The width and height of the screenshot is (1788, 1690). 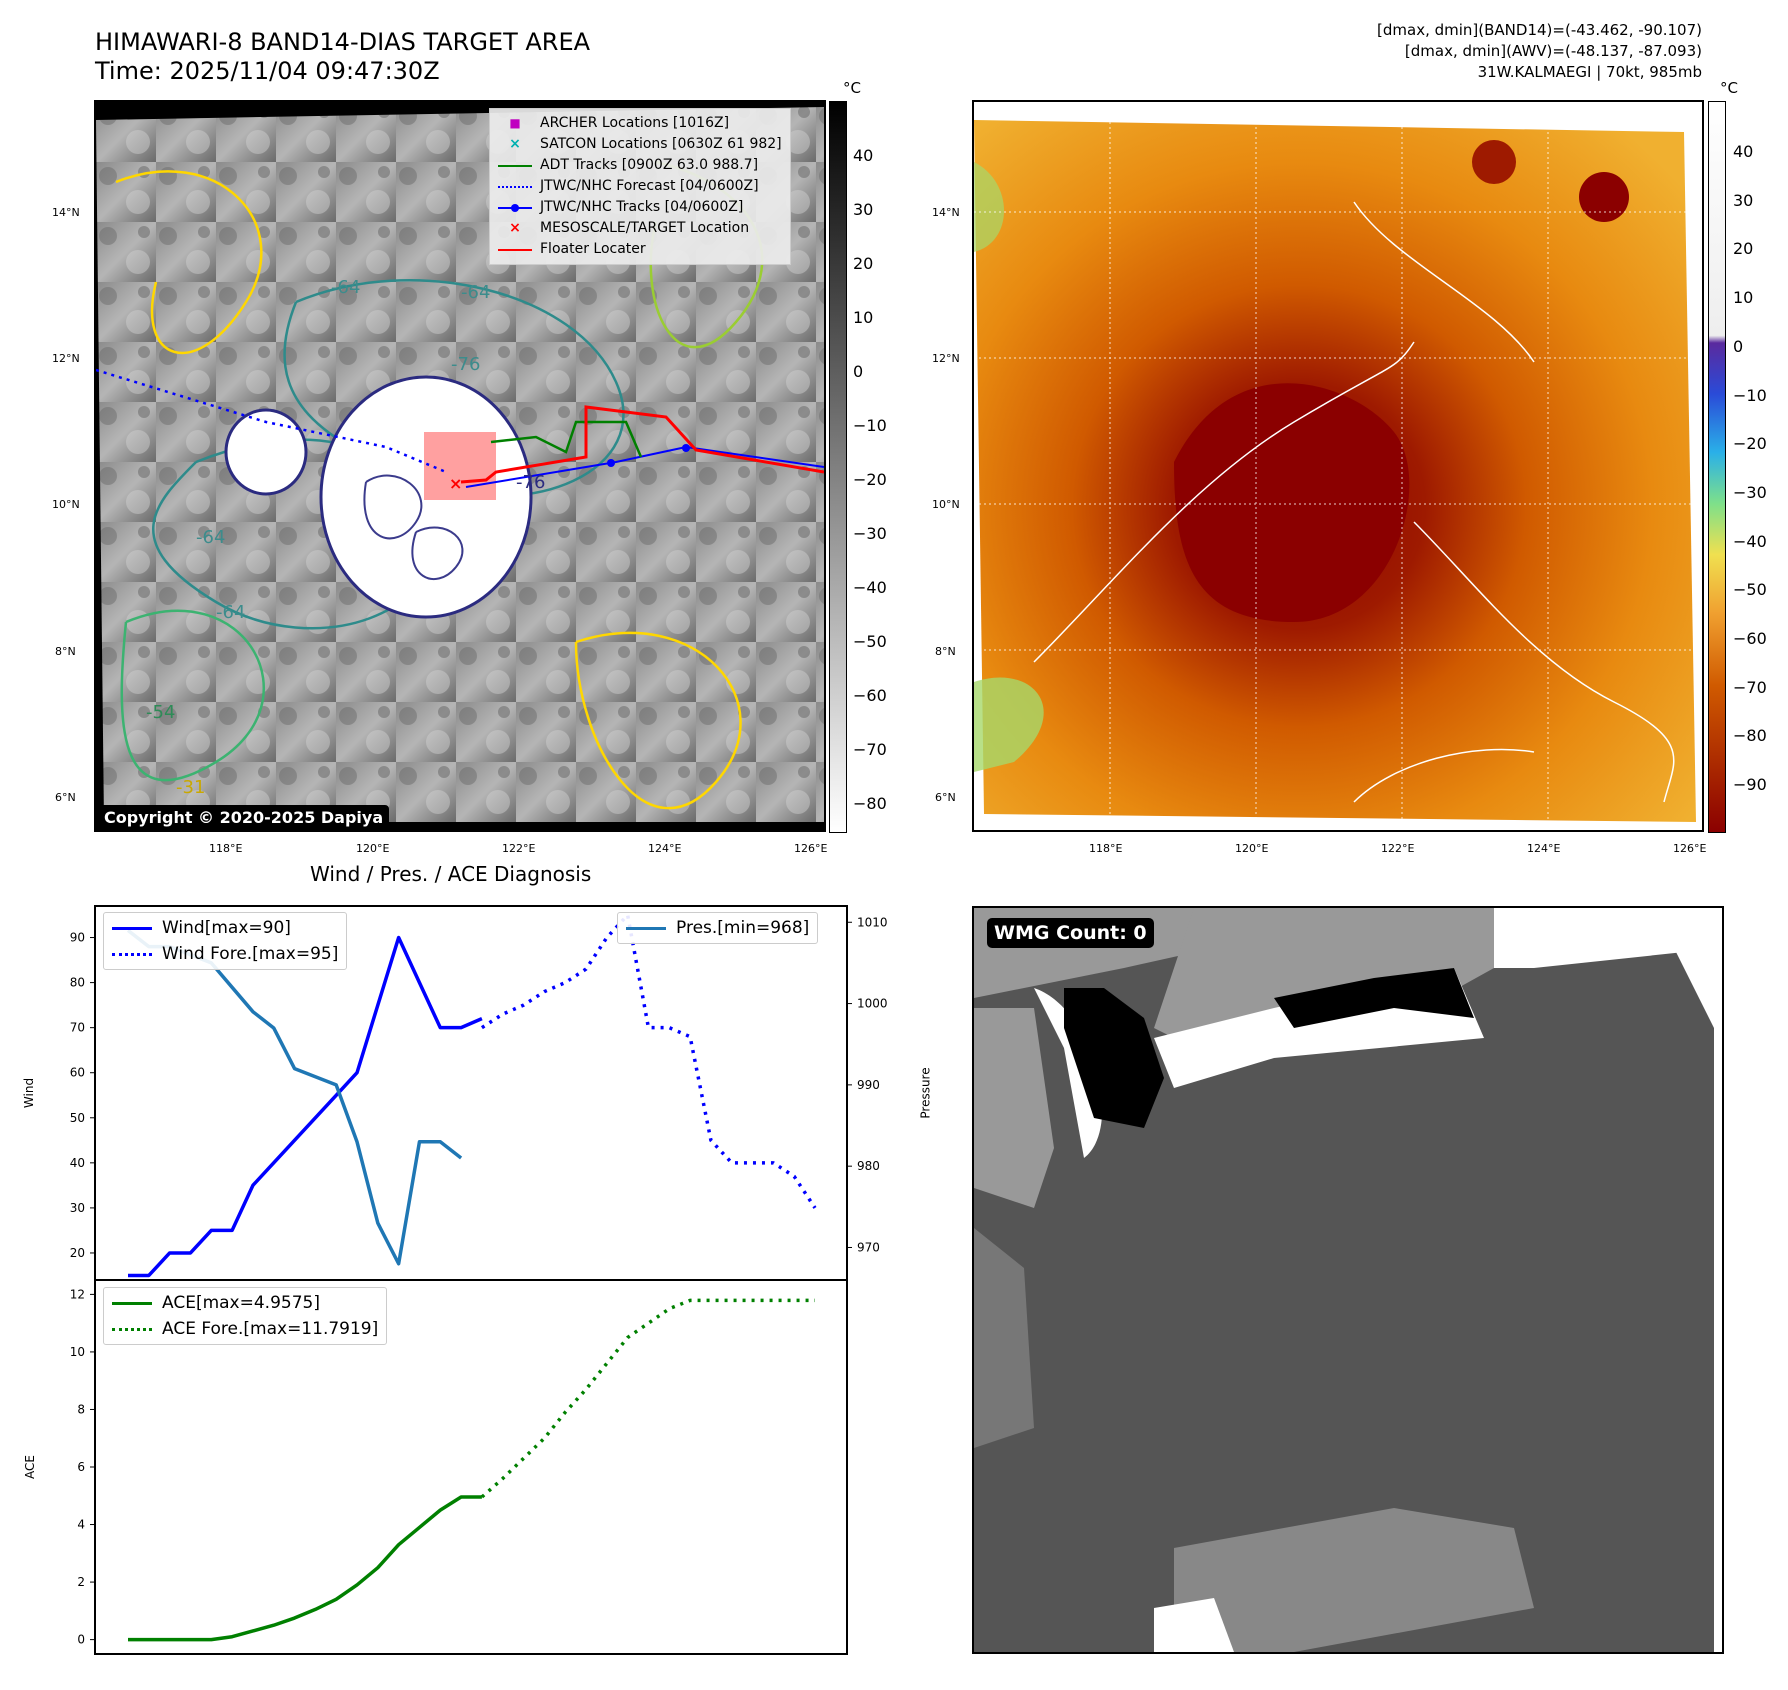 I want to click on colorbar-tick-label: 10, so click(x=863, y=317).